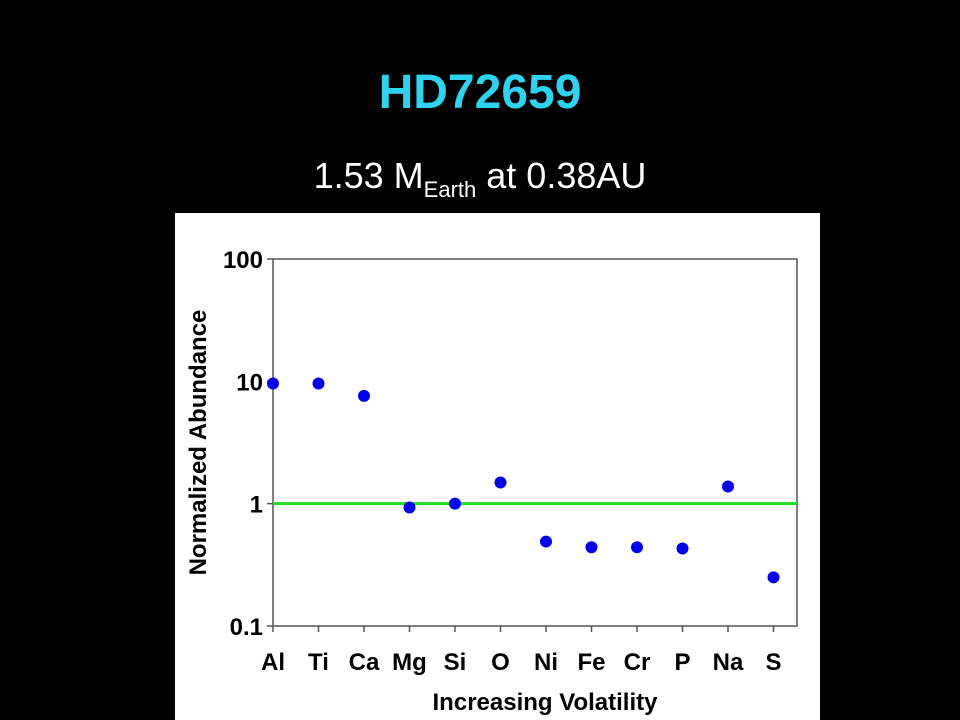 Image resolution: width=960 pixels, height=720 pixels. Describe the element at coordinates (566, 175) in the screenshot. I see `subtitle-rest: at 0.38AU` at that location.